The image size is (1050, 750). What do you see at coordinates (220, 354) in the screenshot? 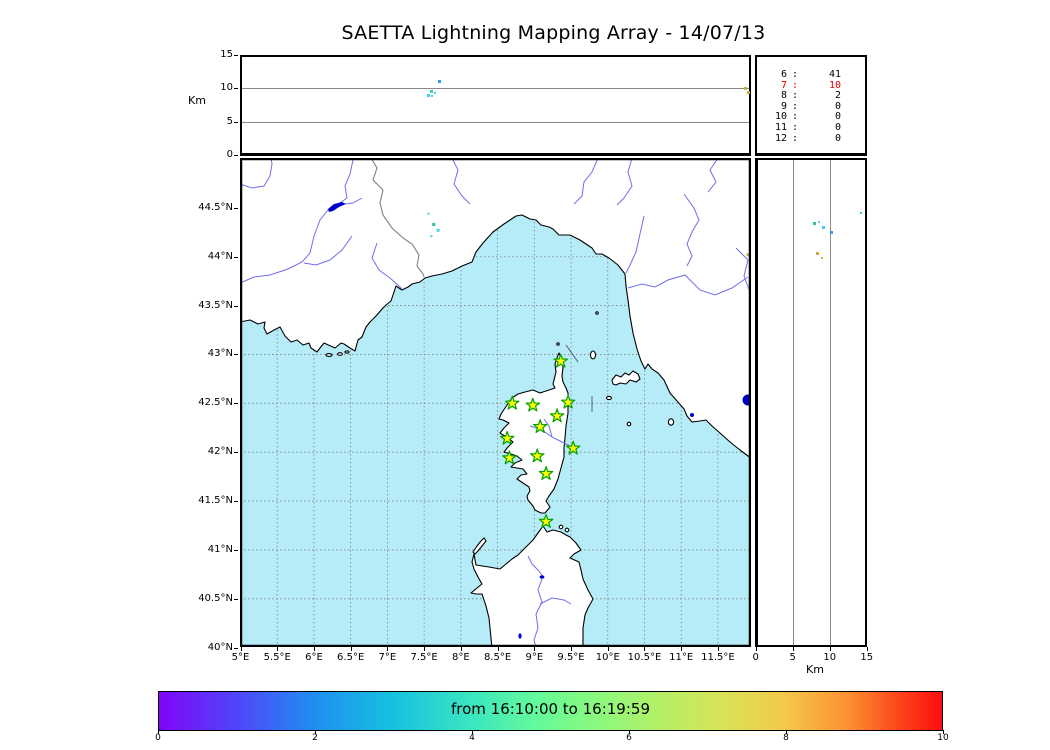
I see `latitude-tick-label: 43°N` at bounding box center [220, 354].